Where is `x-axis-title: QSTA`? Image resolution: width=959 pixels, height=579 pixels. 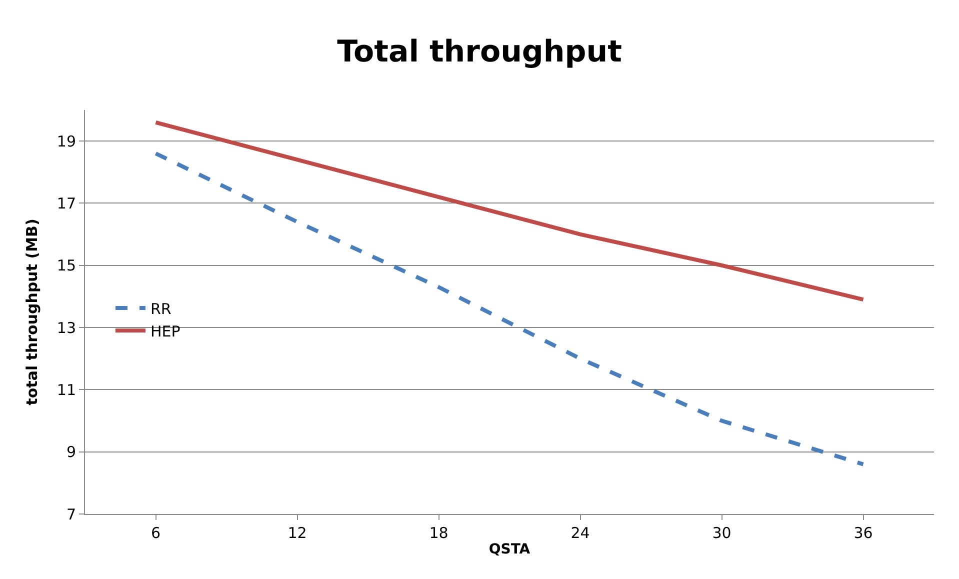 x-axis-title: QSTA is located at coordinates (509, 549).